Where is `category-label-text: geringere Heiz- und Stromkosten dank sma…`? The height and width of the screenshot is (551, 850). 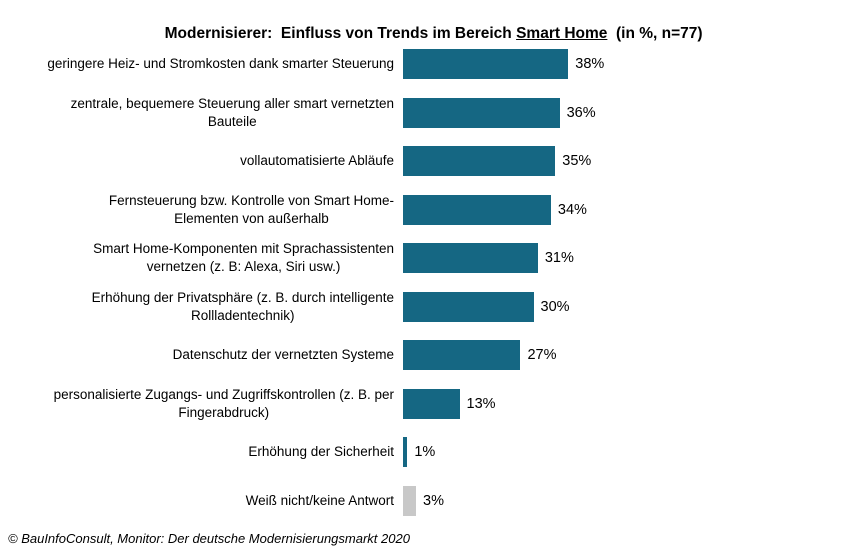 category-label-text: geringere Heiz- und Stromkosten dank sma… is located at coordinates (220, 64).